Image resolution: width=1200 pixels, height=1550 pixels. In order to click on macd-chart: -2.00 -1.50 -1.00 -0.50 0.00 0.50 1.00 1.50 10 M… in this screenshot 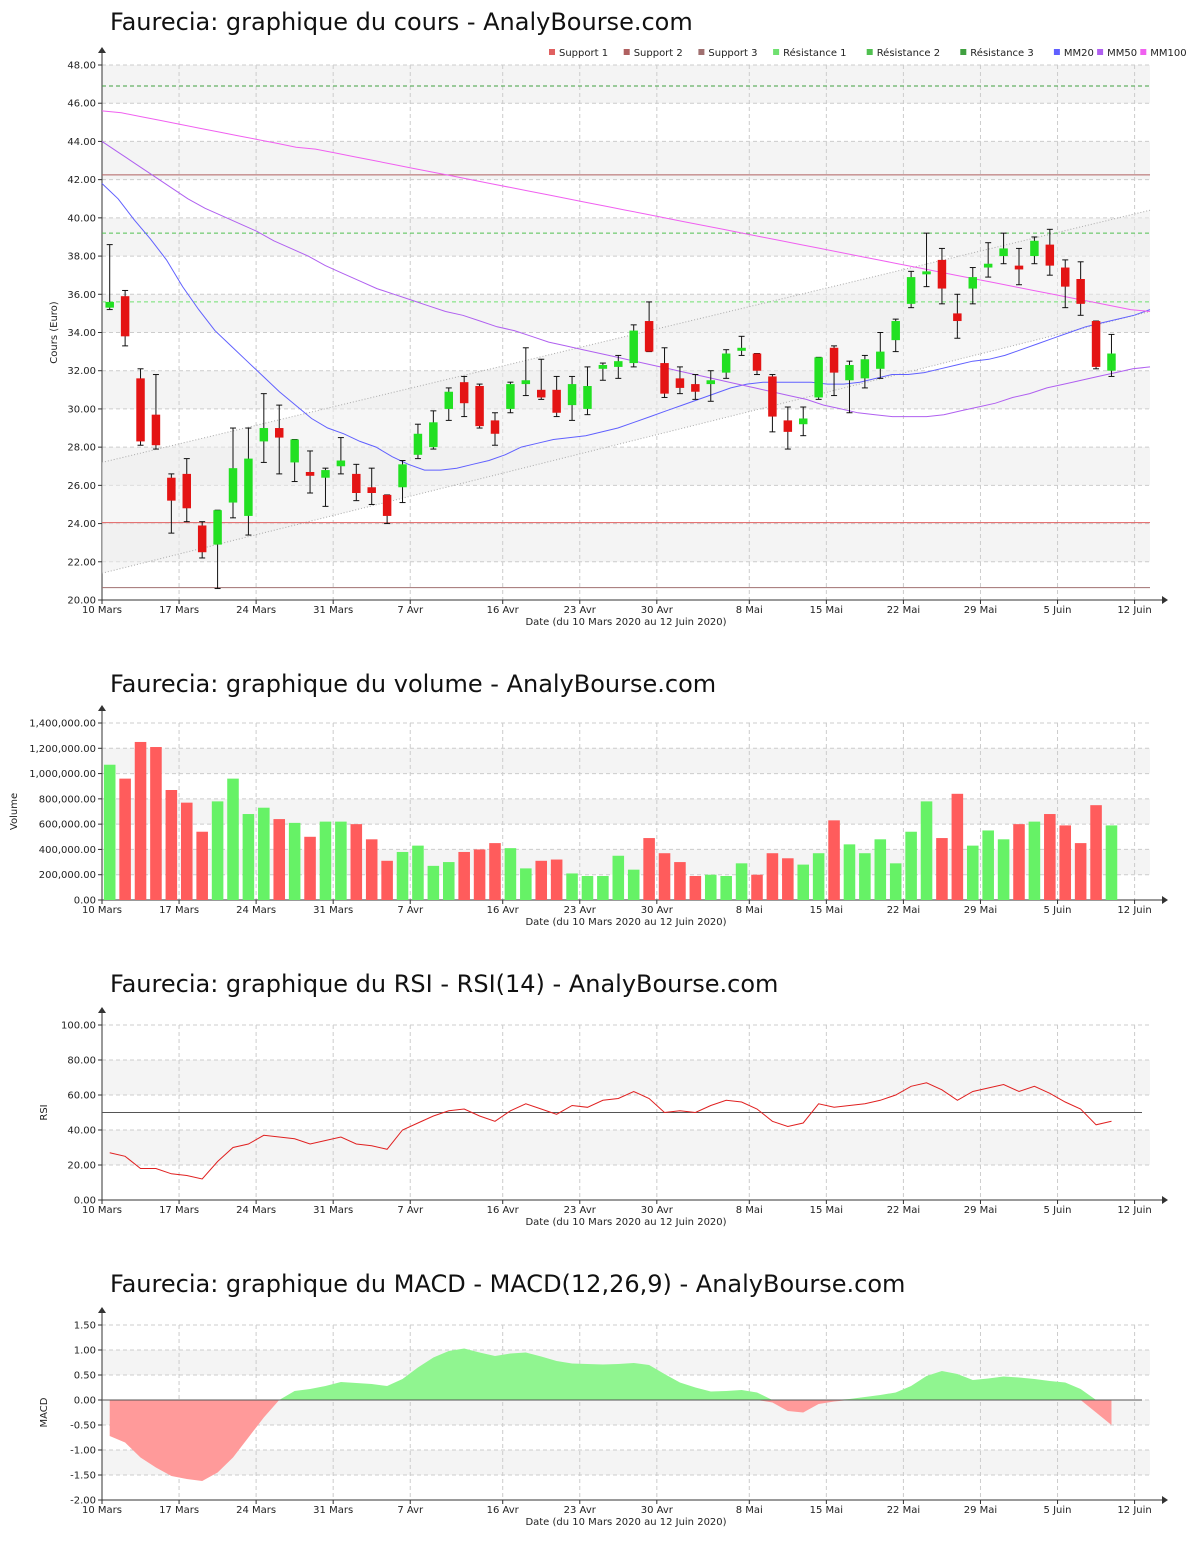, I will do `click(603, 1417)`.